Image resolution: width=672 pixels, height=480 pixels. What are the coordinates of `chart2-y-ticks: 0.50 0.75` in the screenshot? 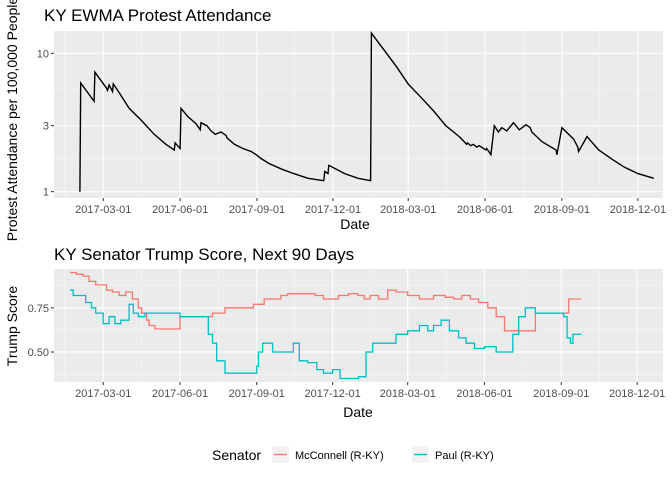 It's located at (41, 331).